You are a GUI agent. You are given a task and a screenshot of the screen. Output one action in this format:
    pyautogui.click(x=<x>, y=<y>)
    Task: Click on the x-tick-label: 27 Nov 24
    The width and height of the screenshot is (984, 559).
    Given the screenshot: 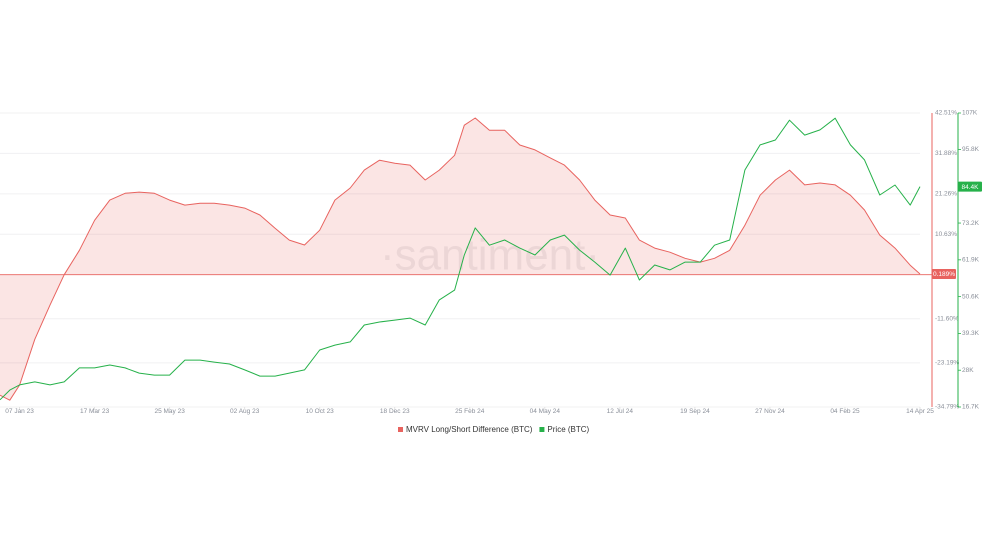 What is the action you would take?
    pyautogui.click(x=770, y=411)
    